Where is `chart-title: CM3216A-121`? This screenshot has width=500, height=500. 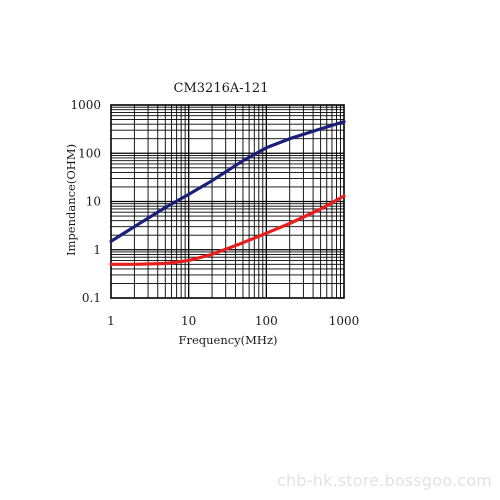
chart-title: CM3216A-121 is located at coordinates (221, 88).